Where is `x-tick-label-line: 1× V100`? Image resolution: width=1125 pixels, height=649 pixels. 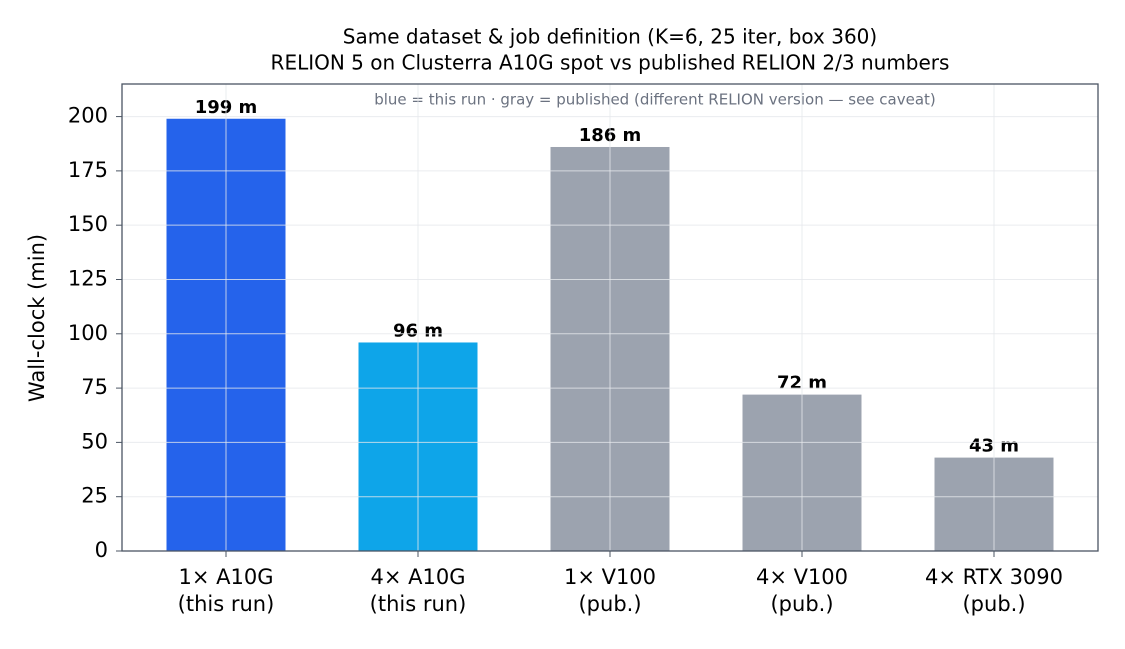
x-tick-label-line: 1× V100 is located at coordinates (610, 577).